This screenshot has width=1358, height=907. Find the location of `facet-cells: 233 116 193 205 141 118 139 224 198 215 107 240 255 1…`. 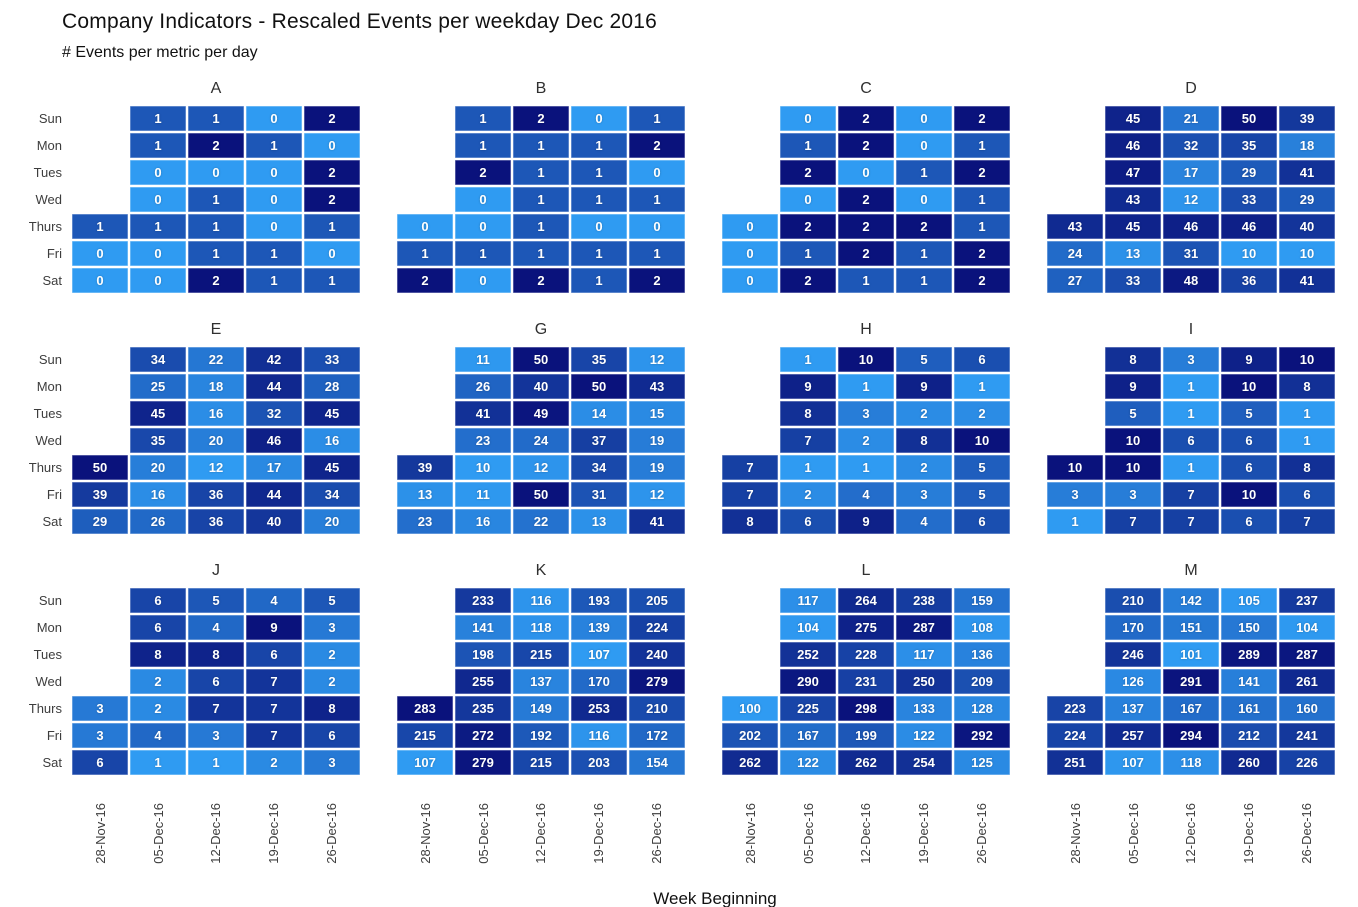

facet-cells: 233 116 193 205 141 118 139 224 198 215 107 240 255 1… is located at coordinates (541, 681).